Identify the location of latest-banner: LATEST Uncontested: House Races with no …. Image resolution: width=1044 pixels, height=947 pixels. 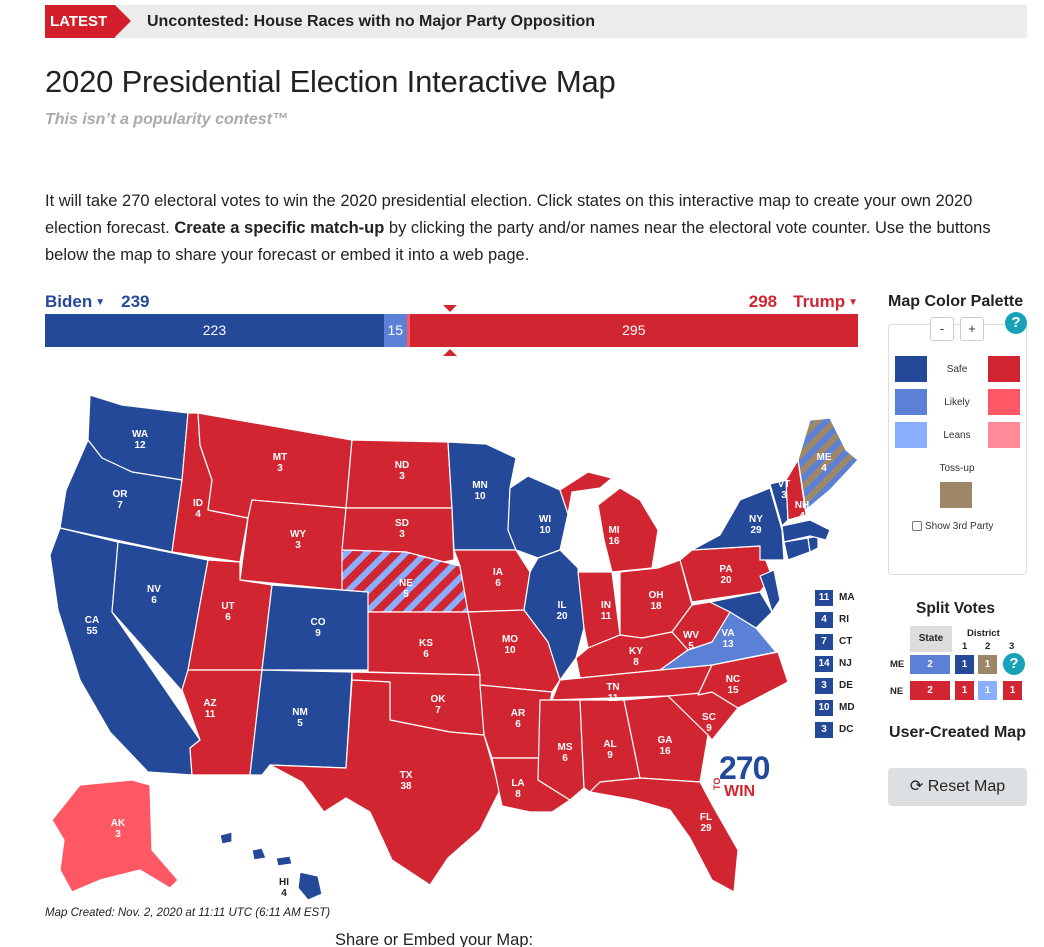
(536, 21).